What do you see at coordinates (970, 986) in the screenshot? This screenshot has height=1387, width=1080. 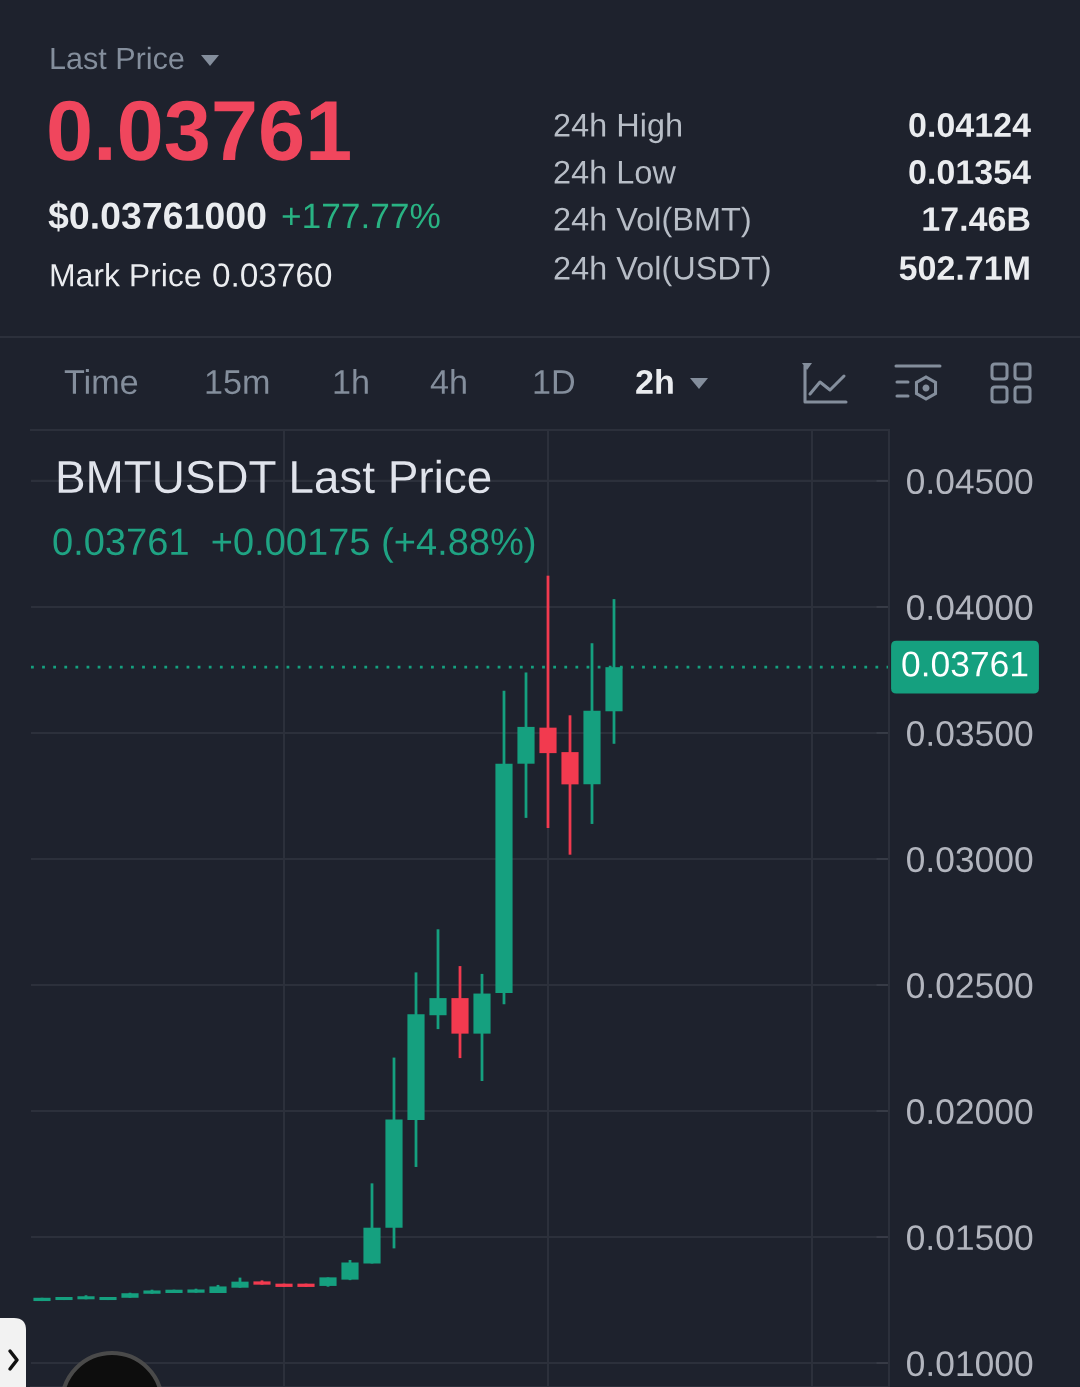 I see `y-tick-label: 0.02500` at bounding box center [970, 986].